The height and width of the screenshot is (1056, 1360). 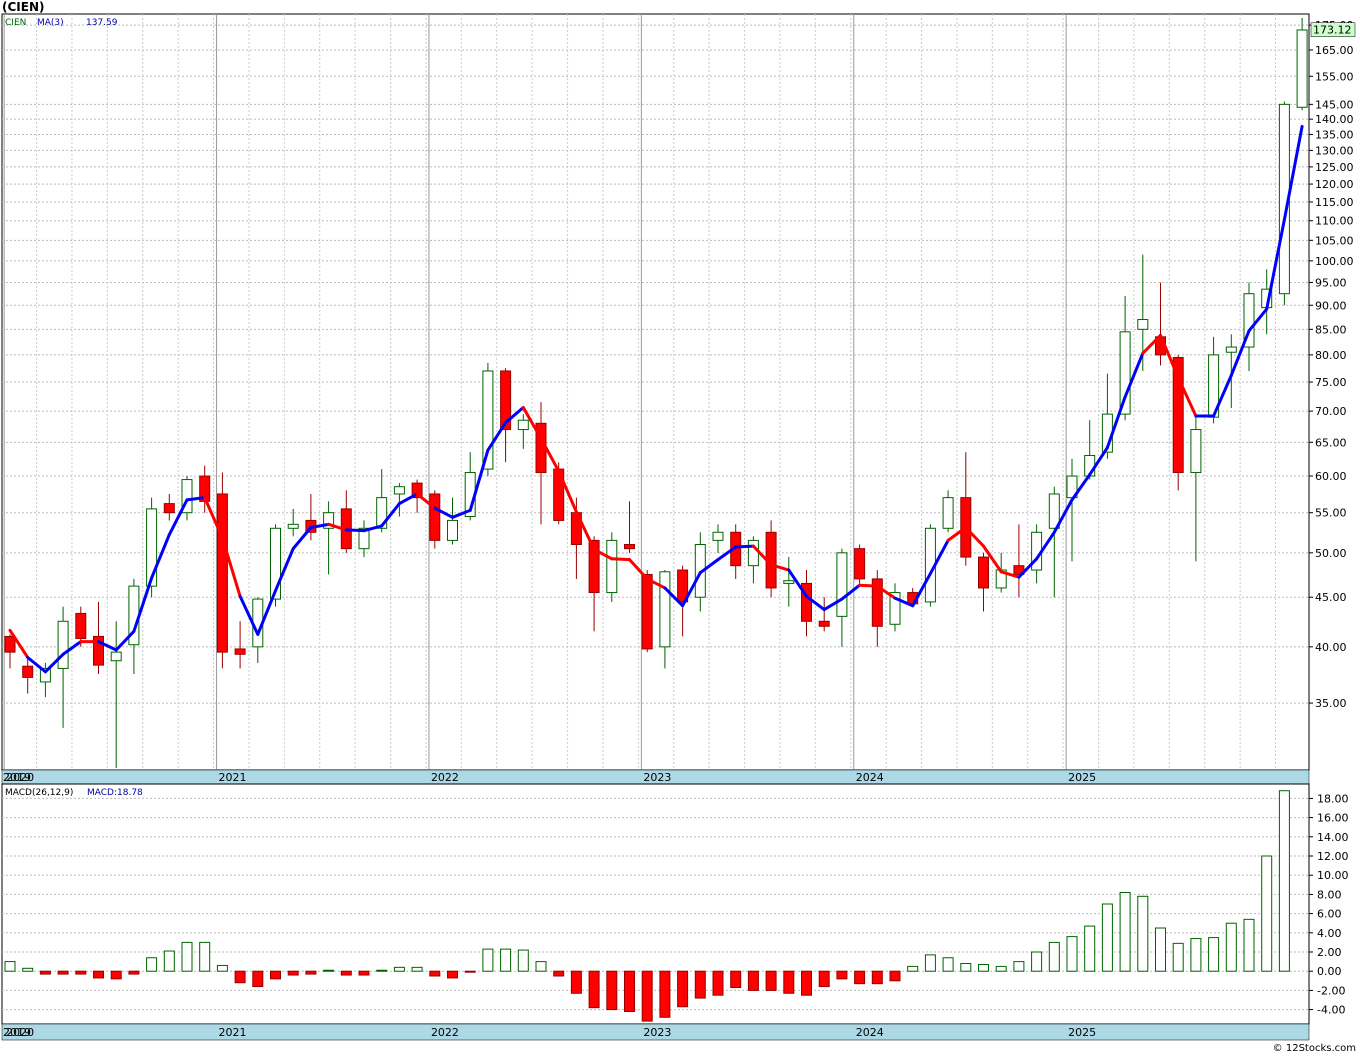 What do you see at coordinates (1333, 29) in the screenshot?
I see `last-price-box` at bounding box center [1333, 29].